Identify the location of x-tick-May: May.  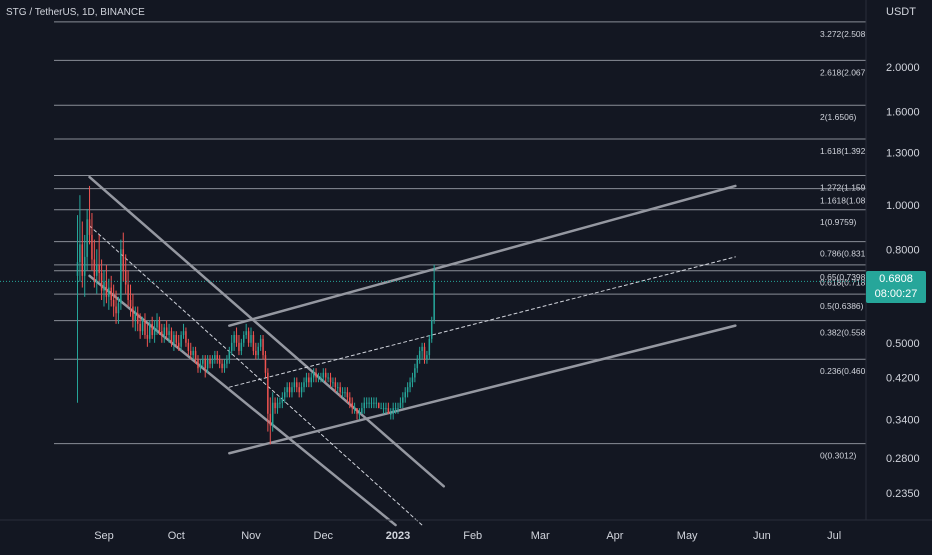
(687, 536).